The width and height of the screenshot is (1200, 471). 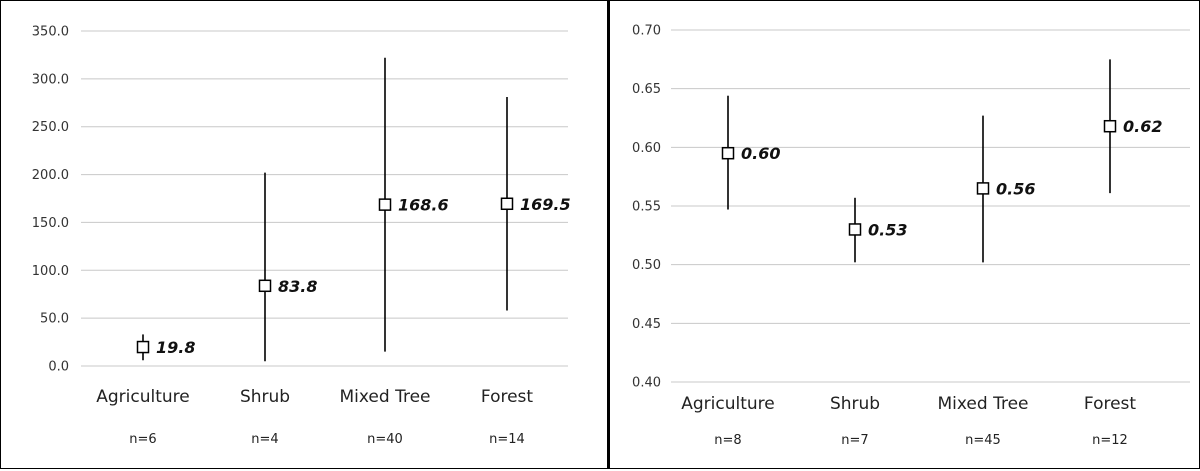 What do you see at coordinates (1015, 188) in the screenshot?
I see `data-label: 0.56` at bounding box center [1015, 188].